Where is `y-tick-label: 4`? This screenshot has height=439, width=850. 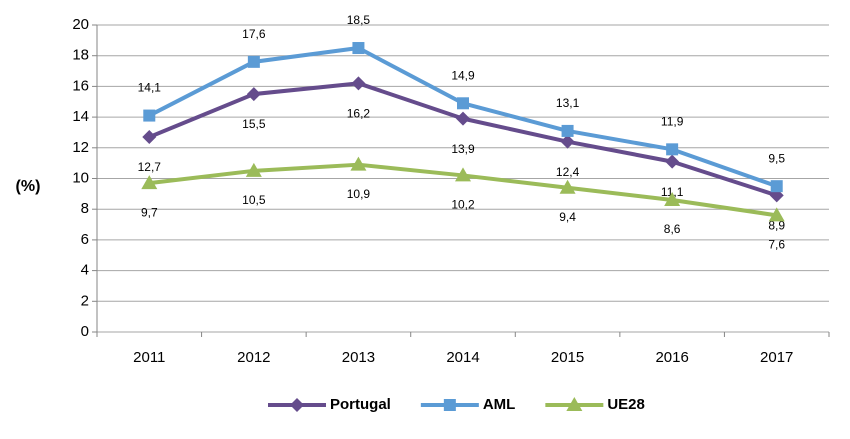
y-tick-label: 4 is located at coordinates (85, 270).